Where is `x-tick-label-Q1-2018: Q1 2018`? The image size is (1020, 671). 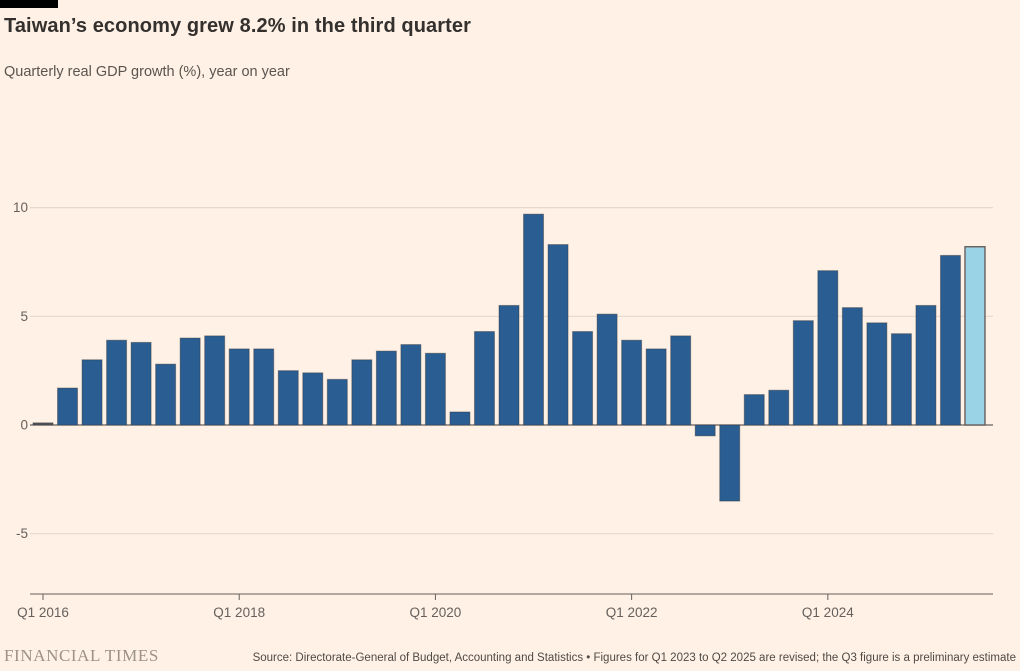 x-tick-label-Q1-2018: Q1 2018 is located at coordinates (239, 612).